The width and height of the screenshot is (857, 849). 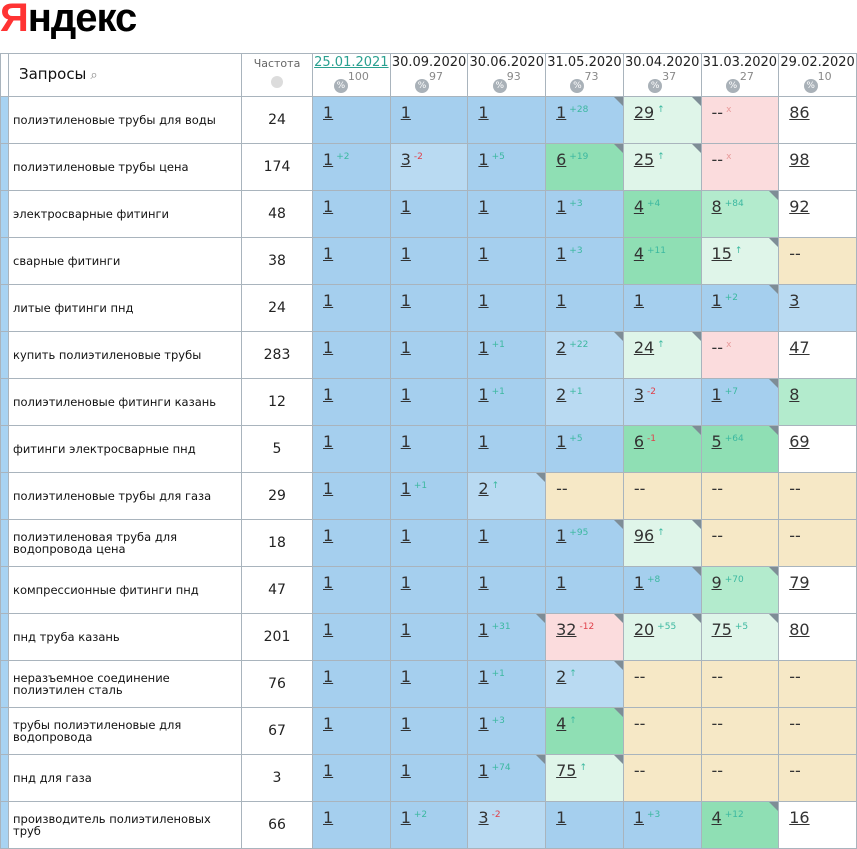 What do you see at coordinates (429, 75) in the screenshot?
I see `date-column-header: 30.09.2020 %97` at bounding box center [429, 75].